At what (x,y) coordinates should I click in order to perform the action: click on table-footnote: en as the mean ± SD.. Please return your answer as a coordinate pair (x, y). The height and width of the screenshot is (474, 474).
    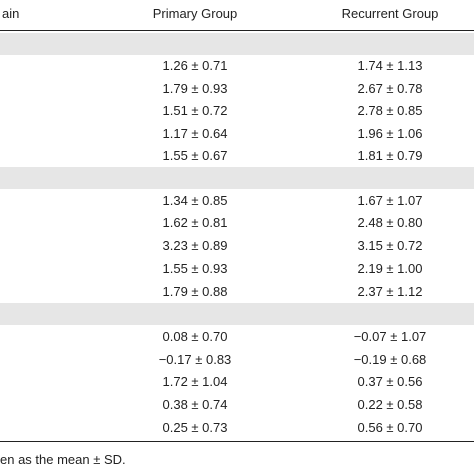
    Looking at the image, I should click on (63, 459).